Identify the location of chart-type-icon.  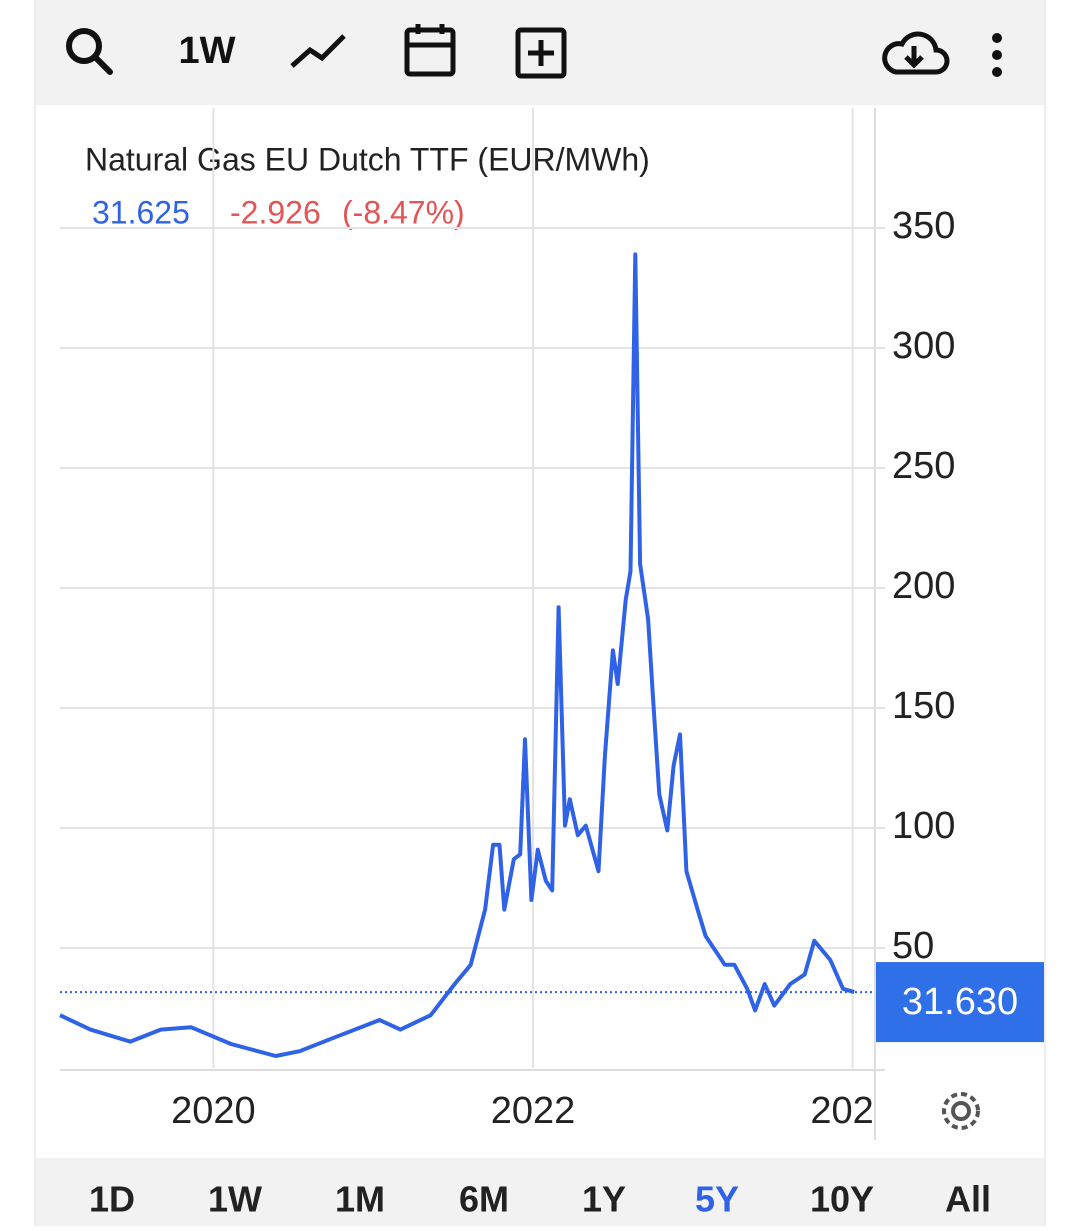
(318, 51).